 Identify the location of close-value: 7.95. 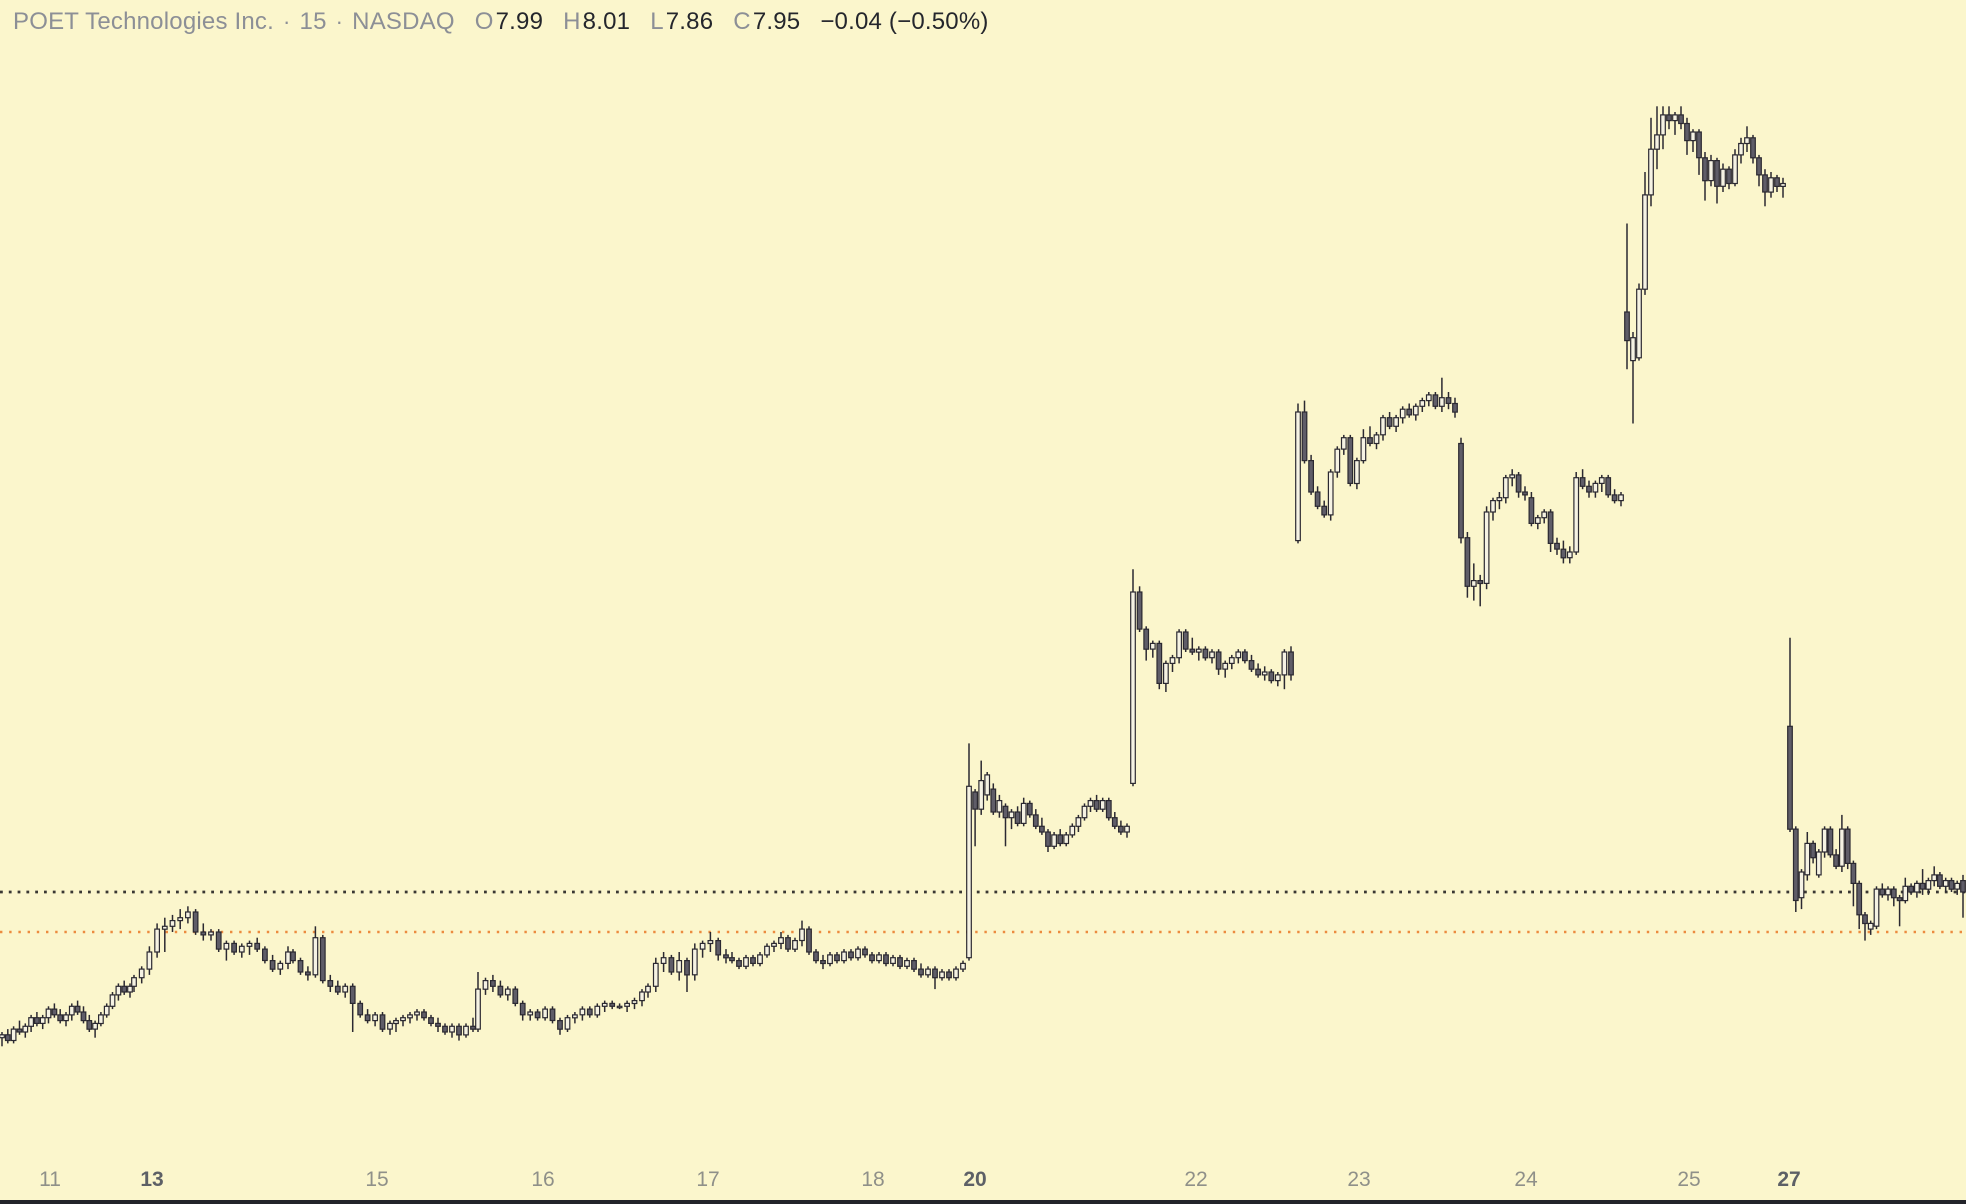
(776, 21).